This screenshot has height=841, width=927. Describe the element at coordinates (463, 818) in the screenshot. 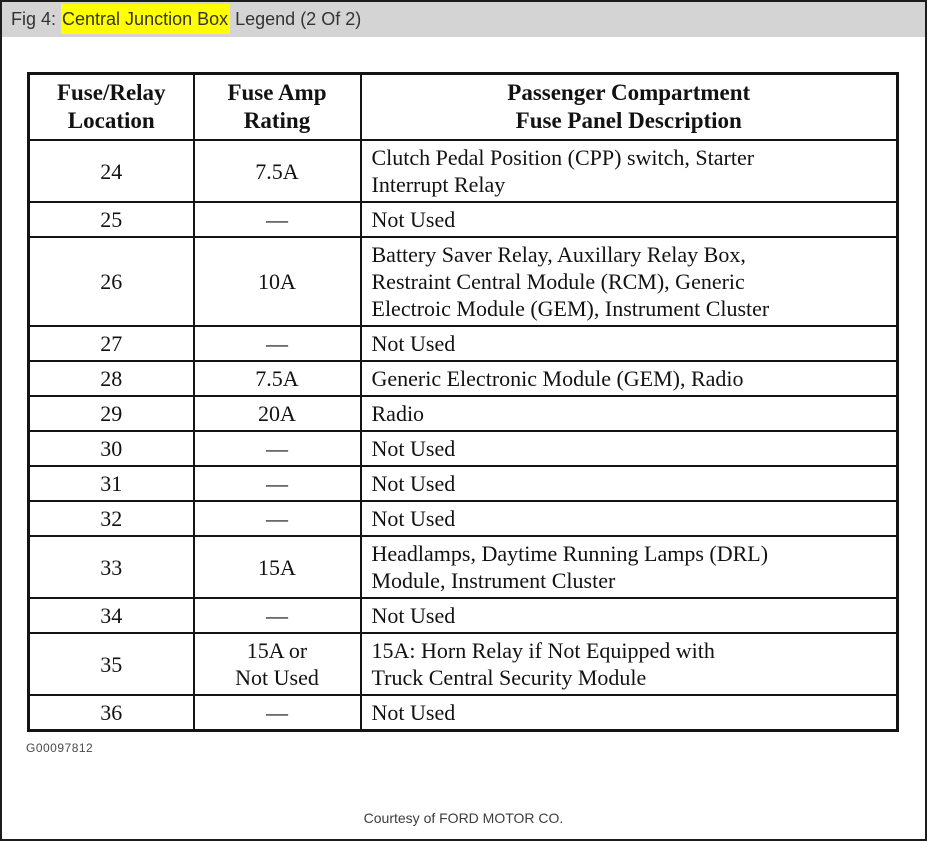

I see `courtesy-note: Courtesy of FORD MOTOR CO.` at that location.